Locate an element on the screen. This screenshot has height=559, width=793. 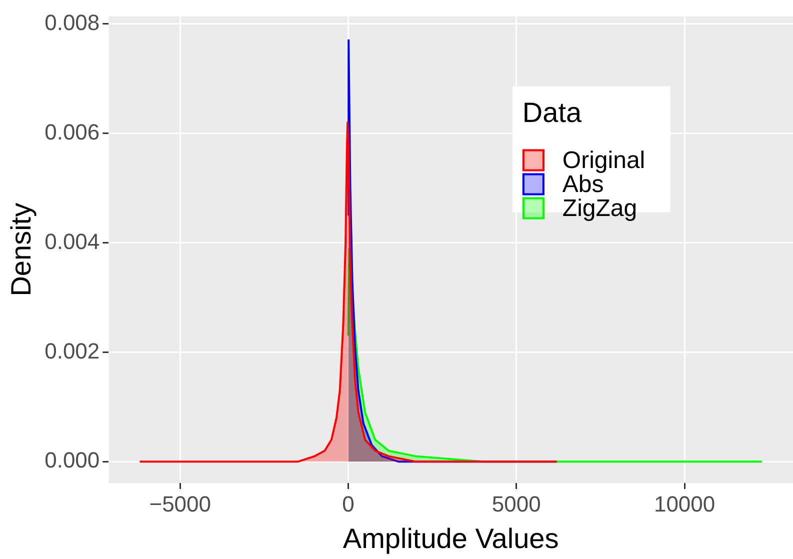
x-tick-label: −5000 is located at coordinates (180, 503).